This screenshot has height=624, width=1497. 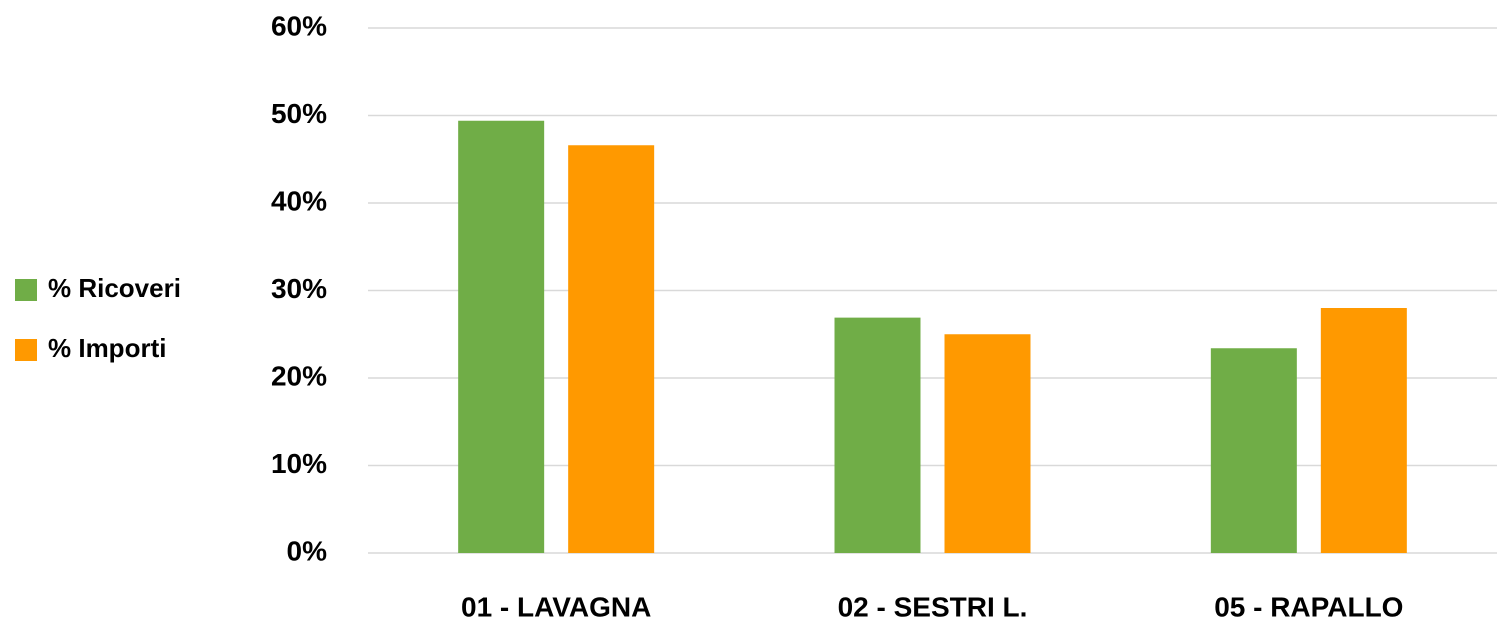 What do you see at coordinates (107, 348) in the screenshot?
I see `legend-label: % Importi` at bounding box center [107, 348].